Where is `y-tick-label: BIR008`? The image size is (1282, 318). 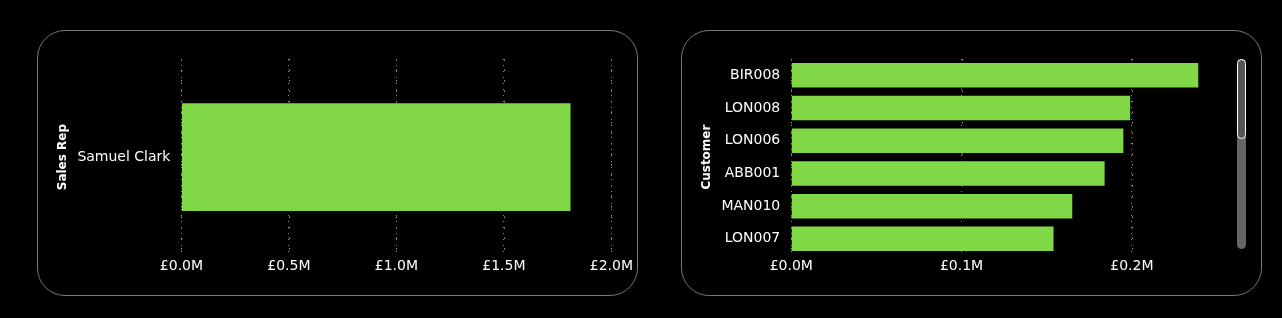 y-tick-label: BIR008 is located at coordinates (755, 73).